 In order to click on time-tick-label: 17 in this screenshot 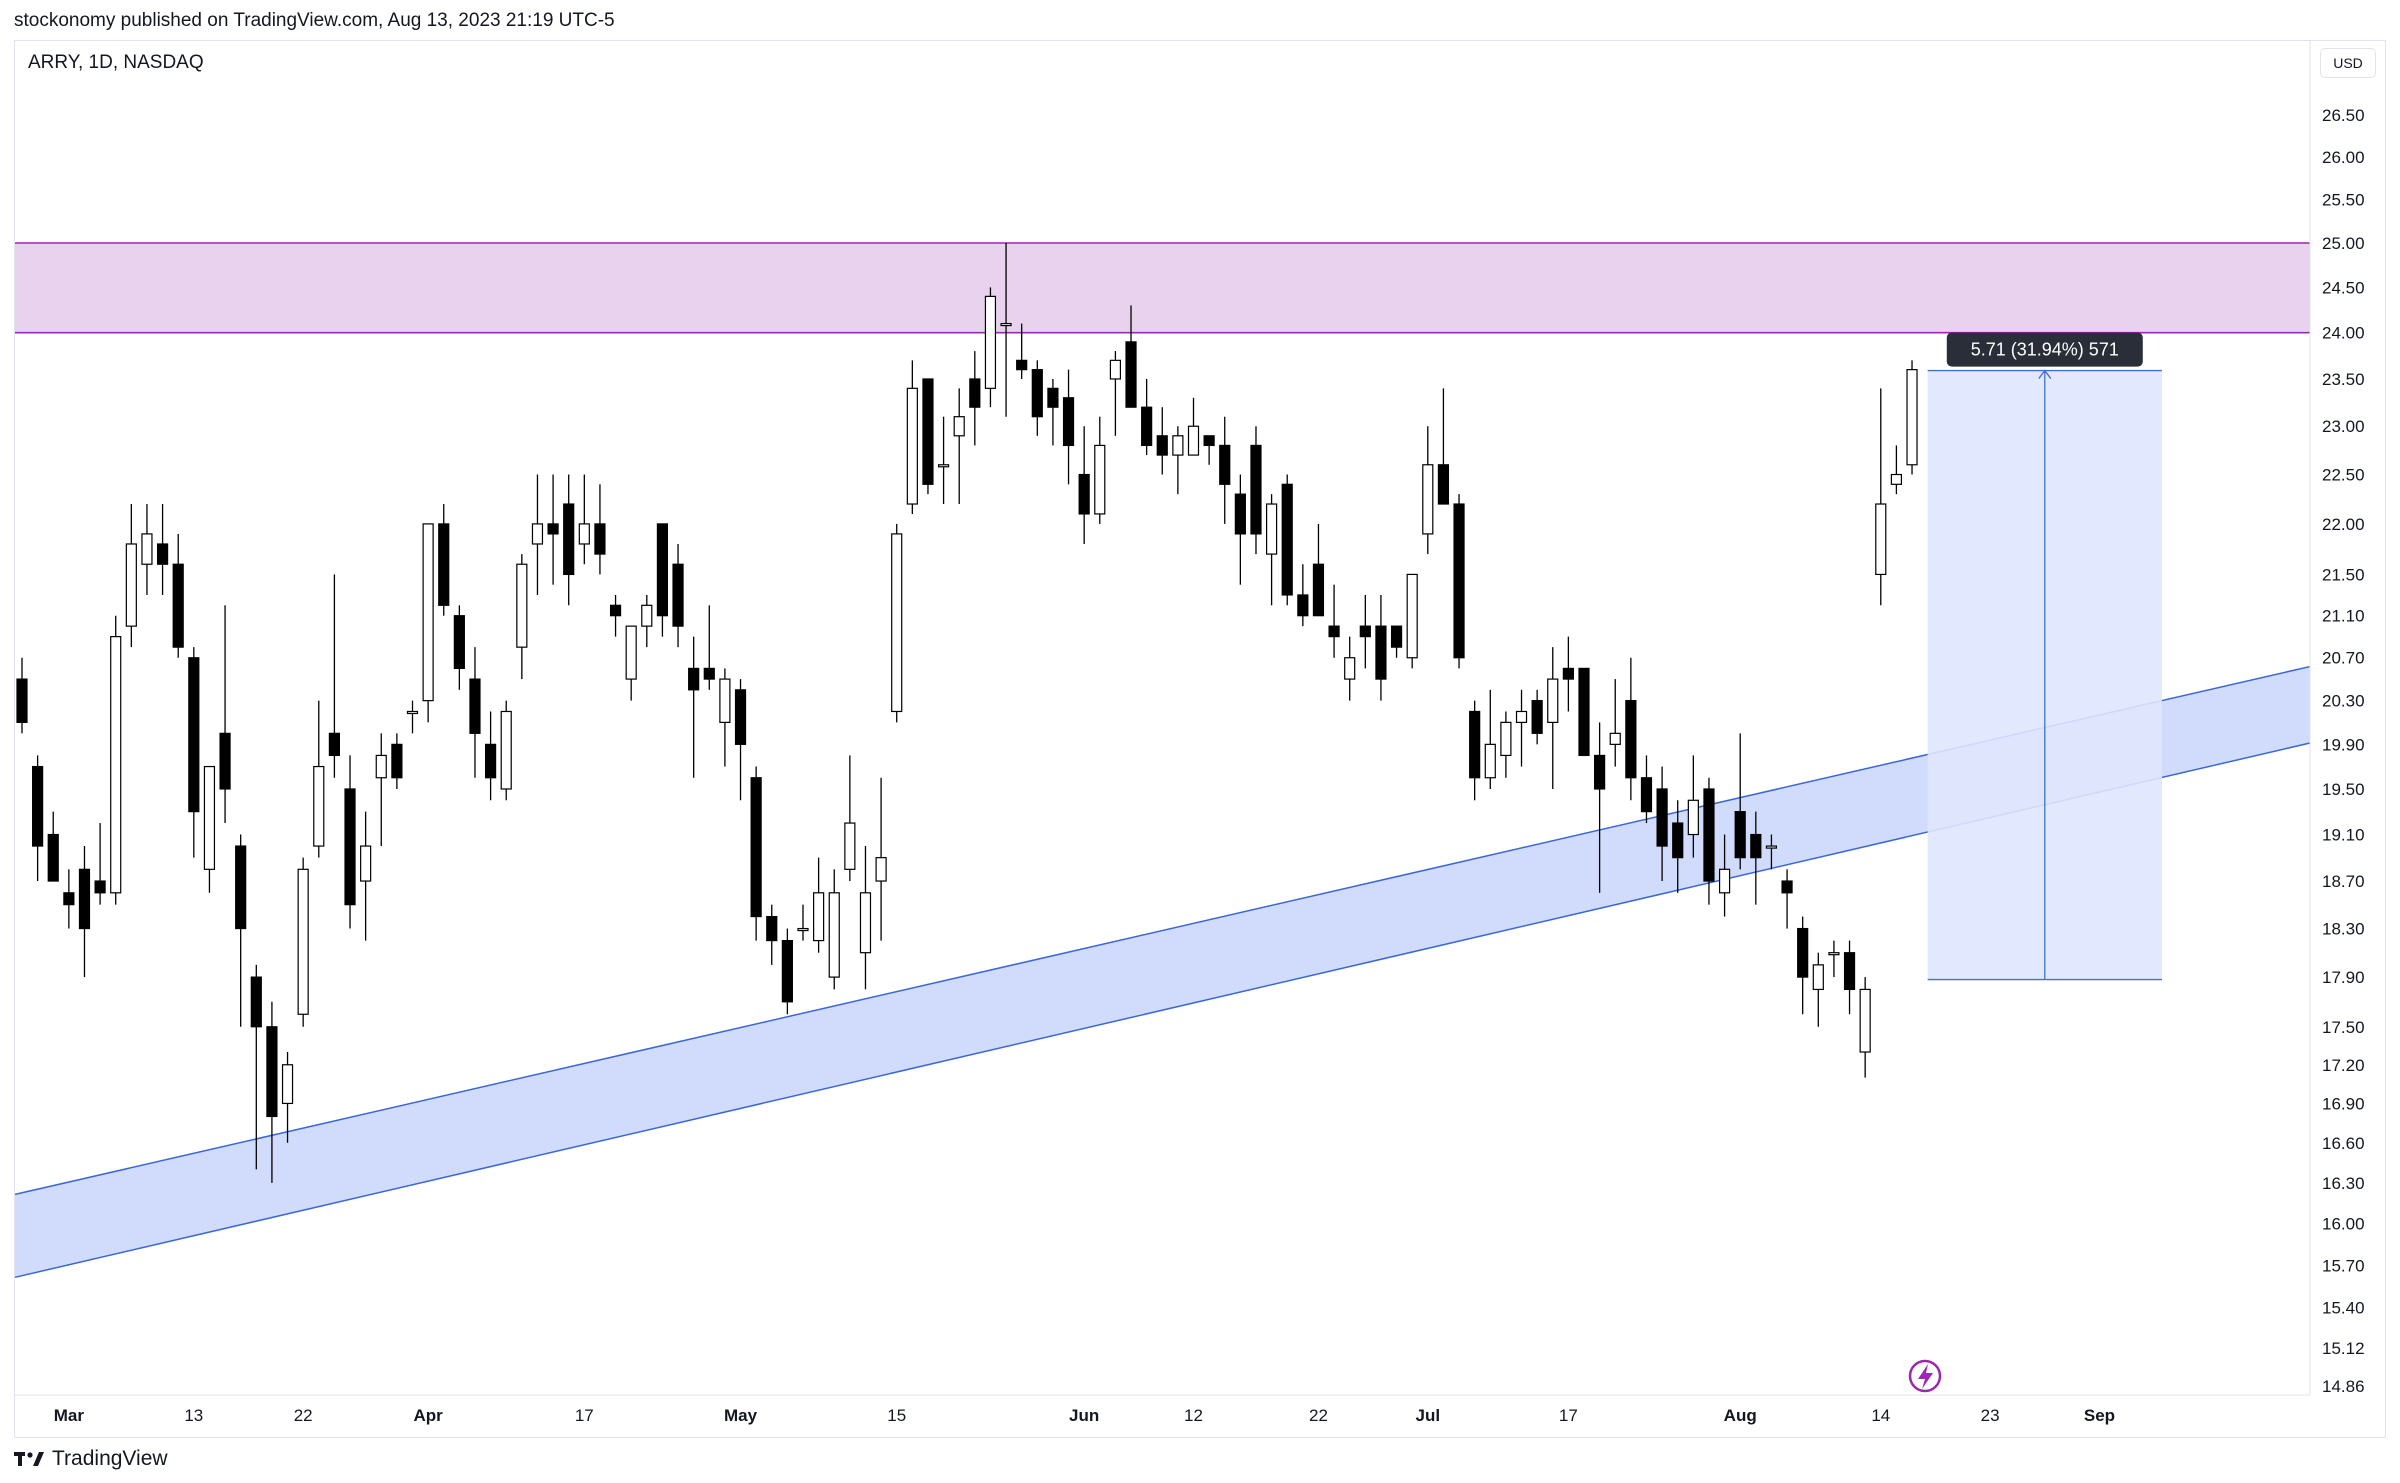, I will do `click(1568, 1415)`.